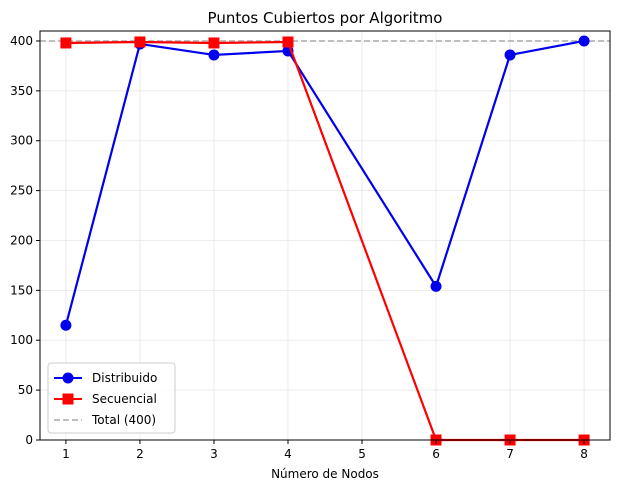 The width and height of the screenshot is (619, 482). I want to click on y-tick-label: 250, so click(21, 191).